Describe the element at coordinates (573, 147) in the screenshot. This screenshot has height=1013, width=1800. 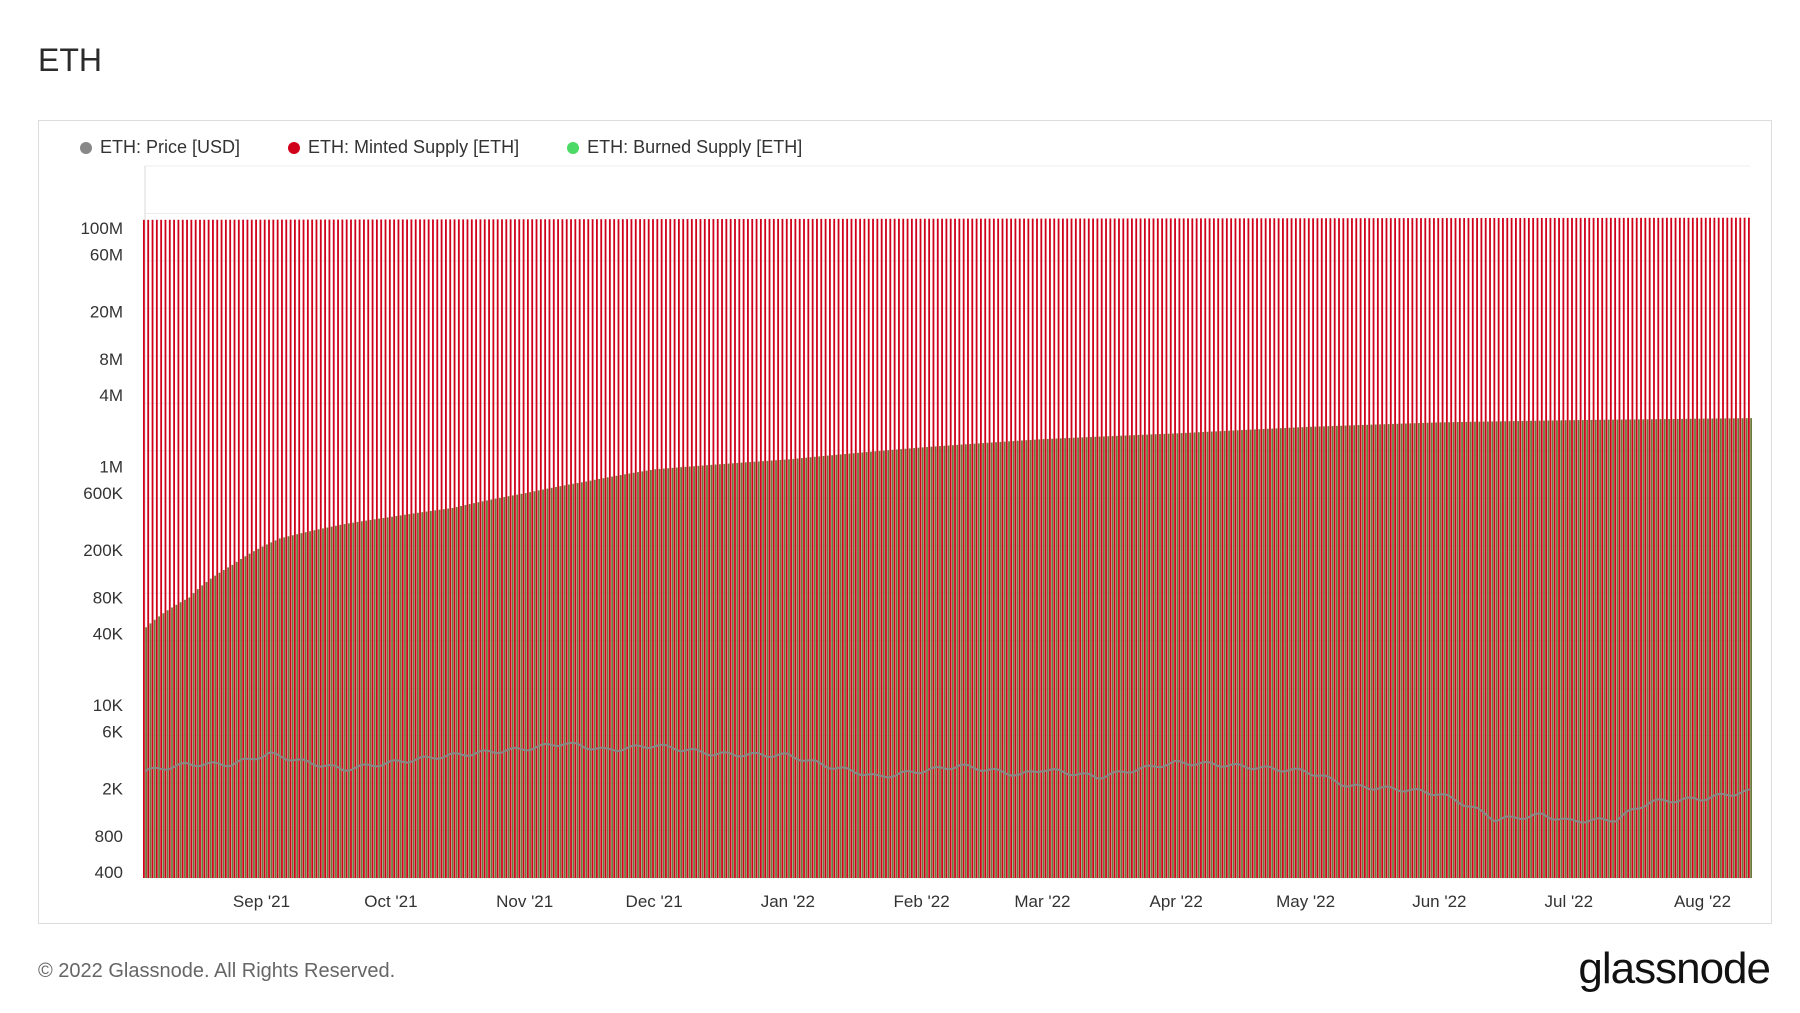
I see `legend-dot-burned` at that location.